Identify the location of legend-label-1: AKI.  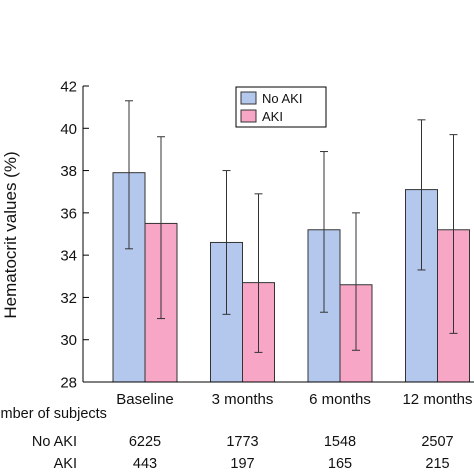
(272, 116).